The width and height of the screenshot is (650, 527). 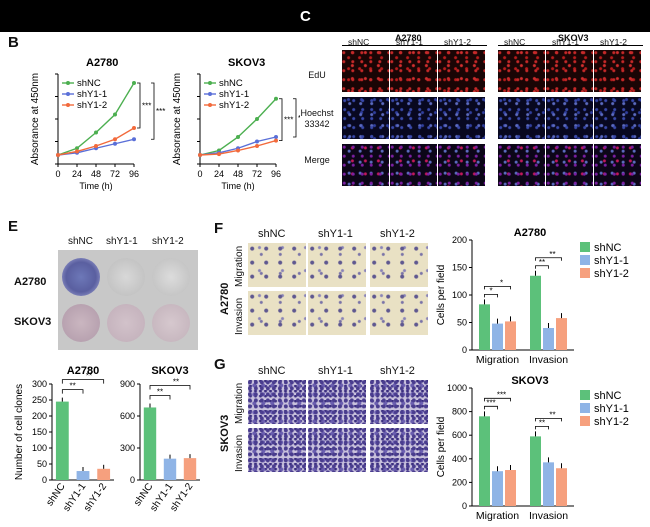 I want to click on y-axis-label: Number of cell clones, so click(x=19, y=432).